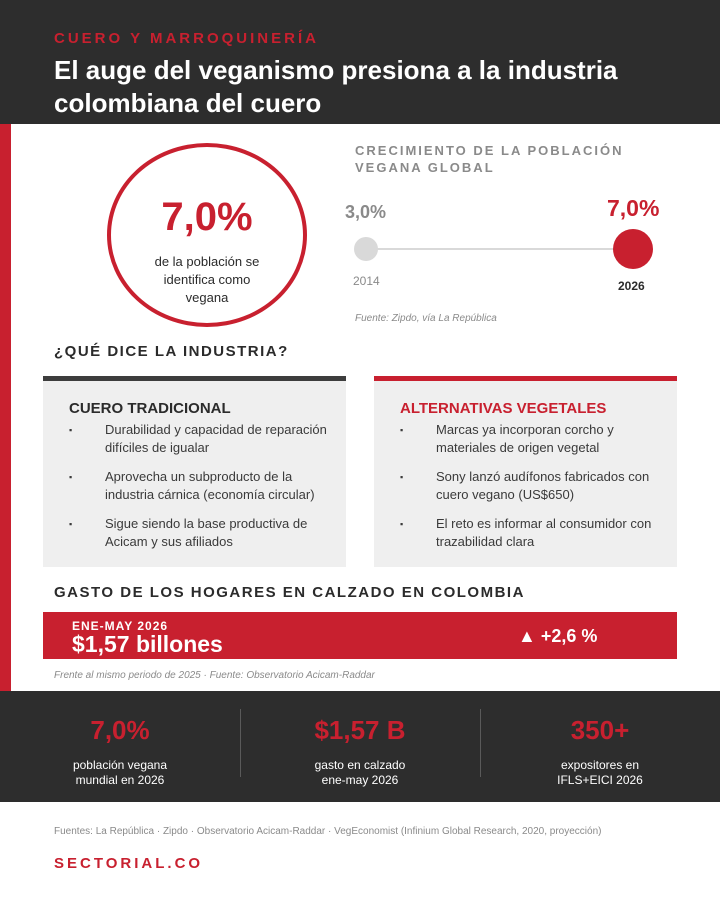 The image size is (720, 900). What do you see at coordinates (500, 249) in the screenshot?
I see `growth-line` at bounding box center [500, 249].